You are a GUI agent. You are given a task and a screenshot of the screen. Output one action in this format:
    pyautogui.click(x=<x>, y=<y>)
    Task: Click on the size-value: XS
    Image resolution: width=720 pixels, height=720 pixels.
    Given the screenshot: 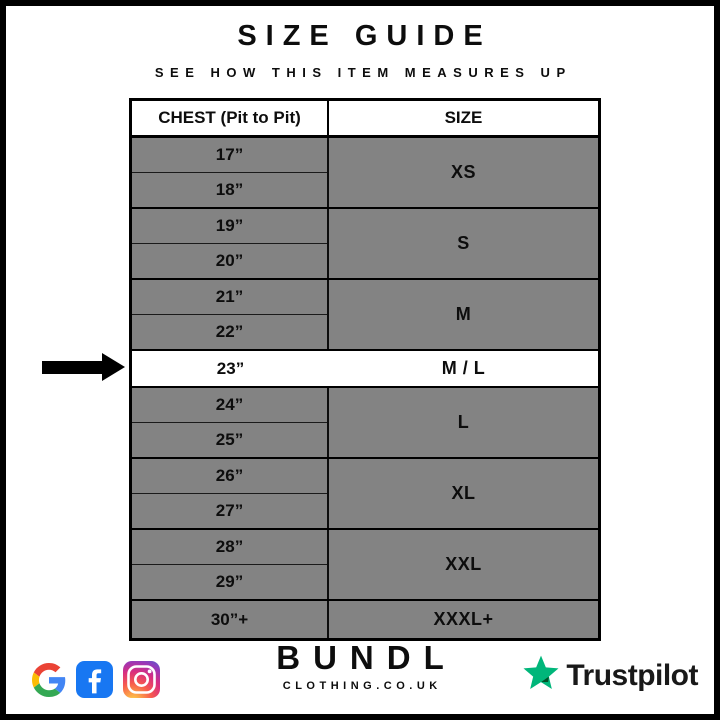 What is the action you would take?
    pyautogui.click(x=463, y=172)
    